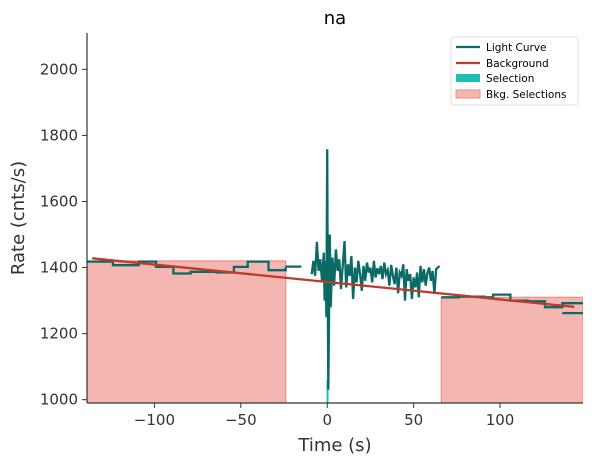 Image resolution: width=592 pixels, height=465 pixels. I want to click on x-tick-label: −50, so click(241, 420).